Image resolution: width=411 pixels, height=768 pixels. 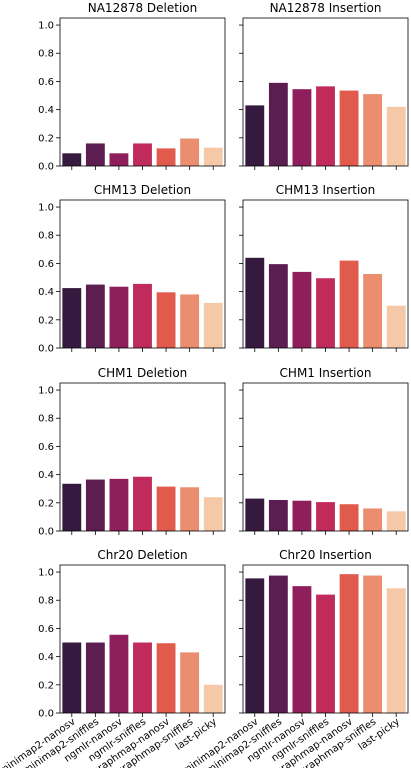 I want to click on subplot-1: NA12878 Deletion 0.0 0.2 0.4 0.6 0.8 1.0, so click(x=132, y=87).